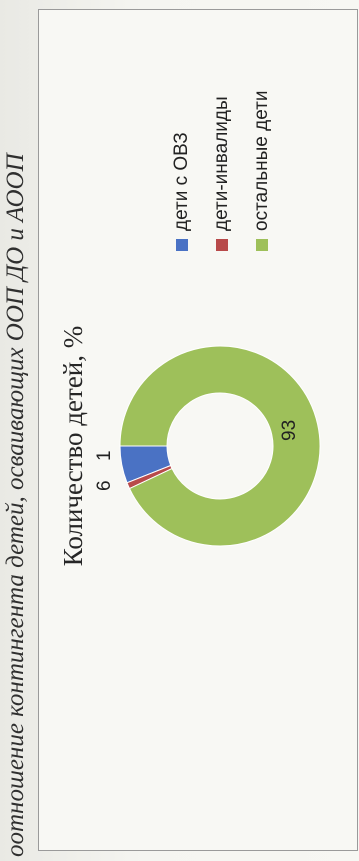 The width and height of the screenshot is (359, 861). I want to click on legend-label: дети-инвалиды, so click(222, 163).